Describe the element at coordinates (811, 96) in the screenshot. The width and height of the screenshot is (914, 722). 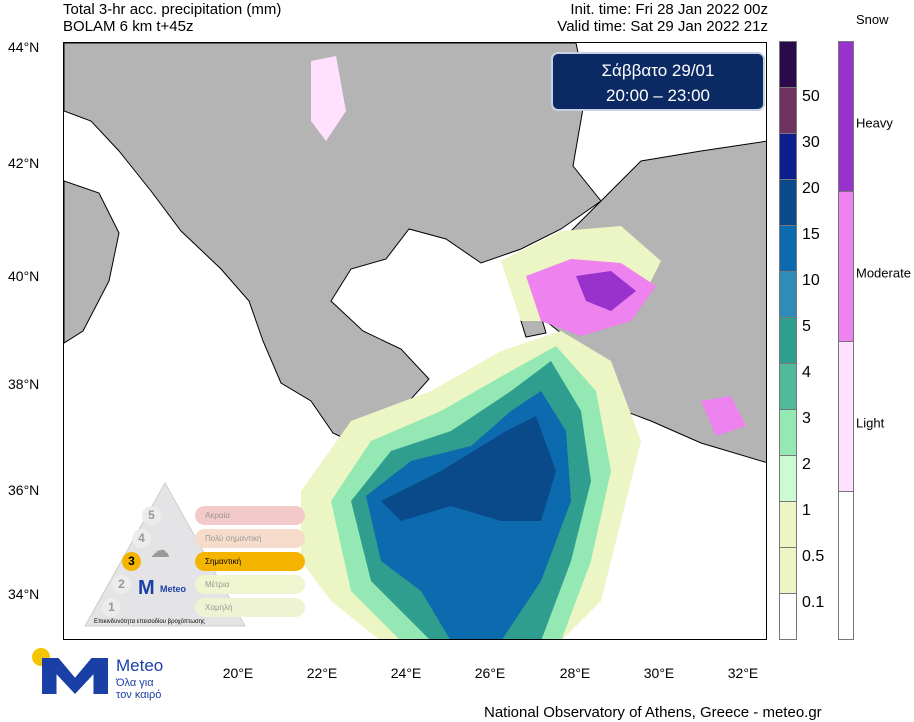
I see `colorbar-label: 50` at that location.